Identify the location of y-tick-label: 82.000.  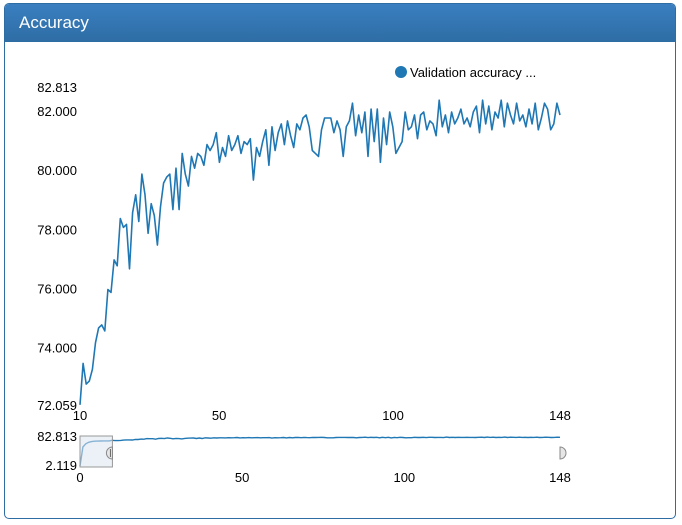
(57, 111).